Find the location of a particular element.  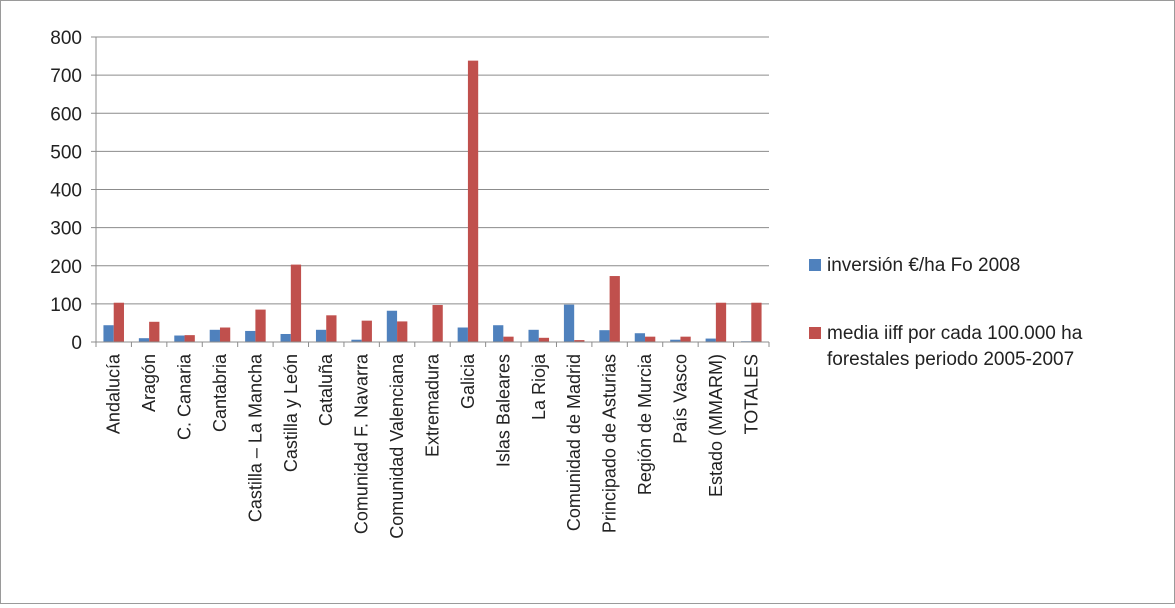

x-category-label: C. Canaria is located at coordinates (185, 396).